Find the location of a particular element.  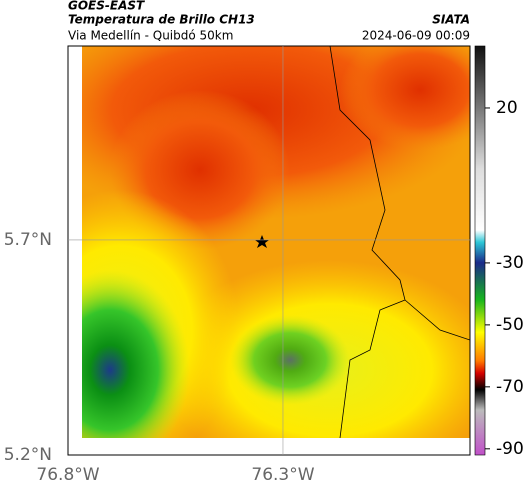

product: GOES-EAST is located at coordinates (106, 6).